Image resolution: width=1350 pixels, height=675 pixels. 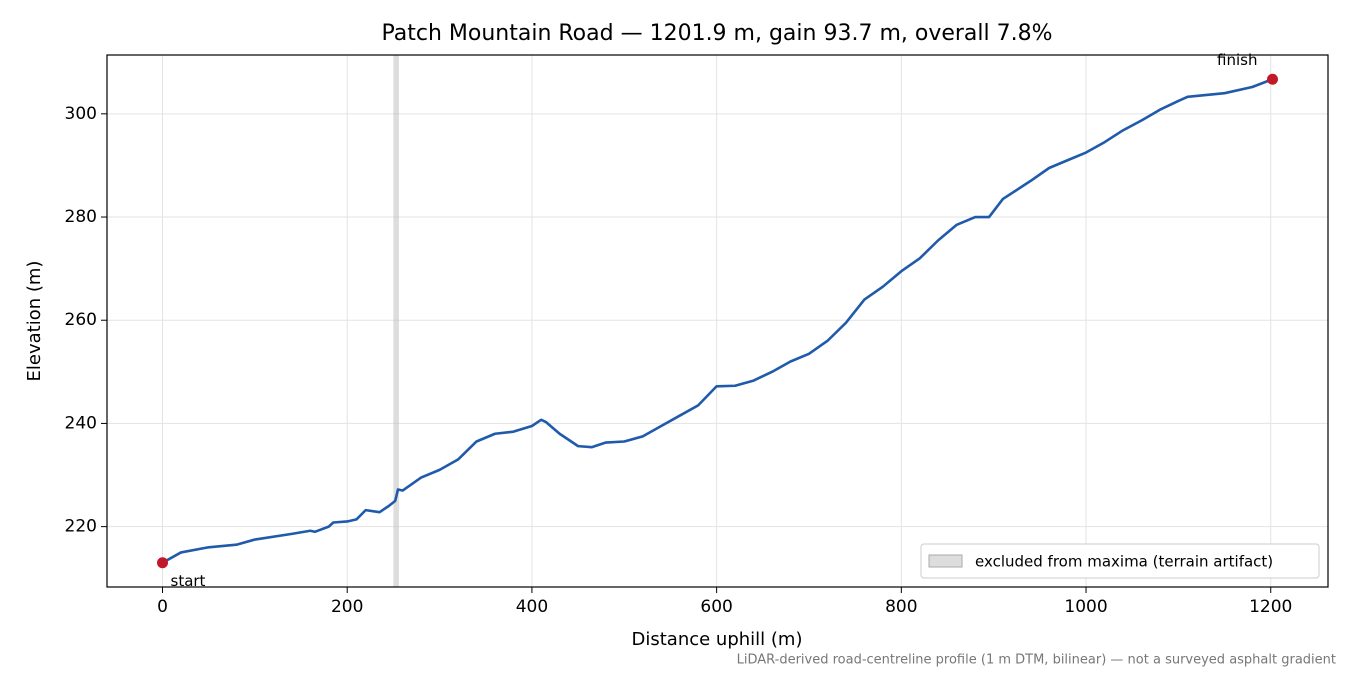 I want to click on x-tick-label: 200, so click(x=347, y=607).